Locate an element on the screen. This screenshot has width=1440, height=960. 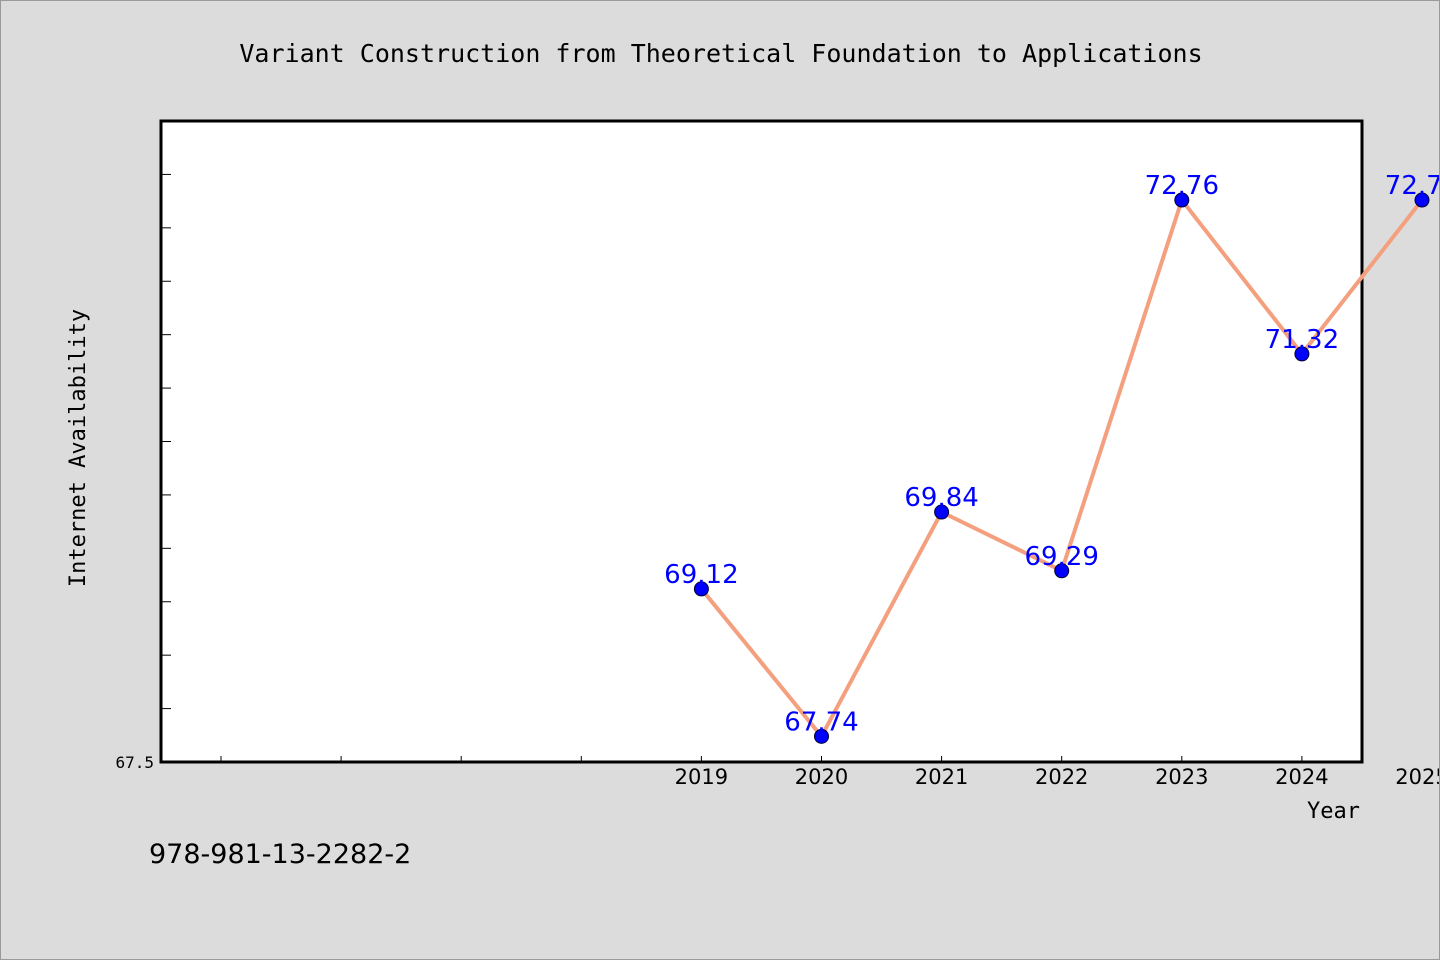
x-tick-label: 2023 is located at coordinates (1181, 777).